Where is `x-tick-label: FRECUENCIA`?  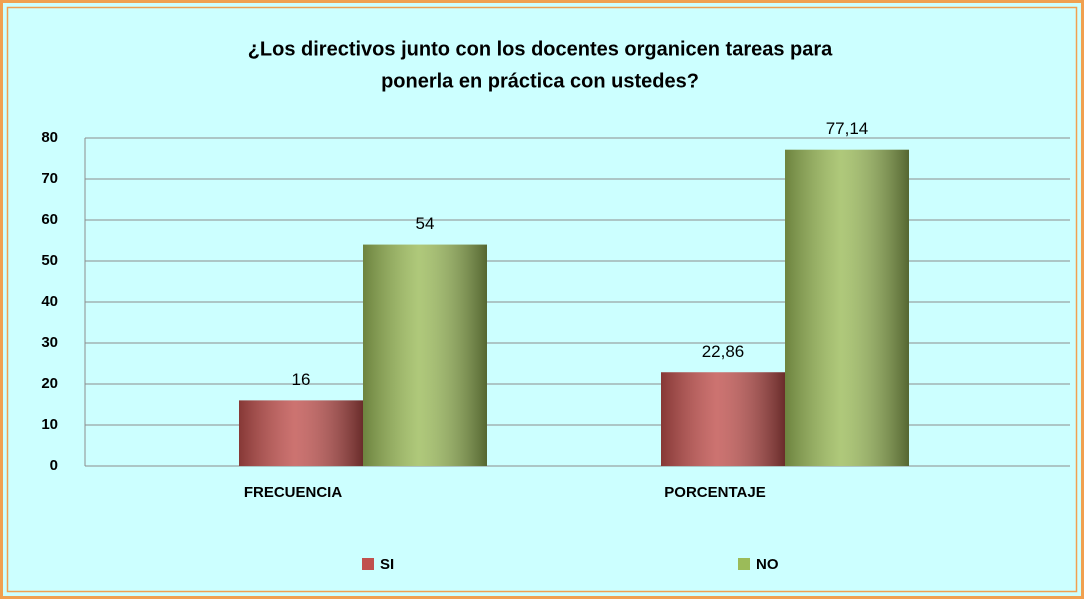 x-tick-label: FRECUENCIA is located at coordinates (293, 492).